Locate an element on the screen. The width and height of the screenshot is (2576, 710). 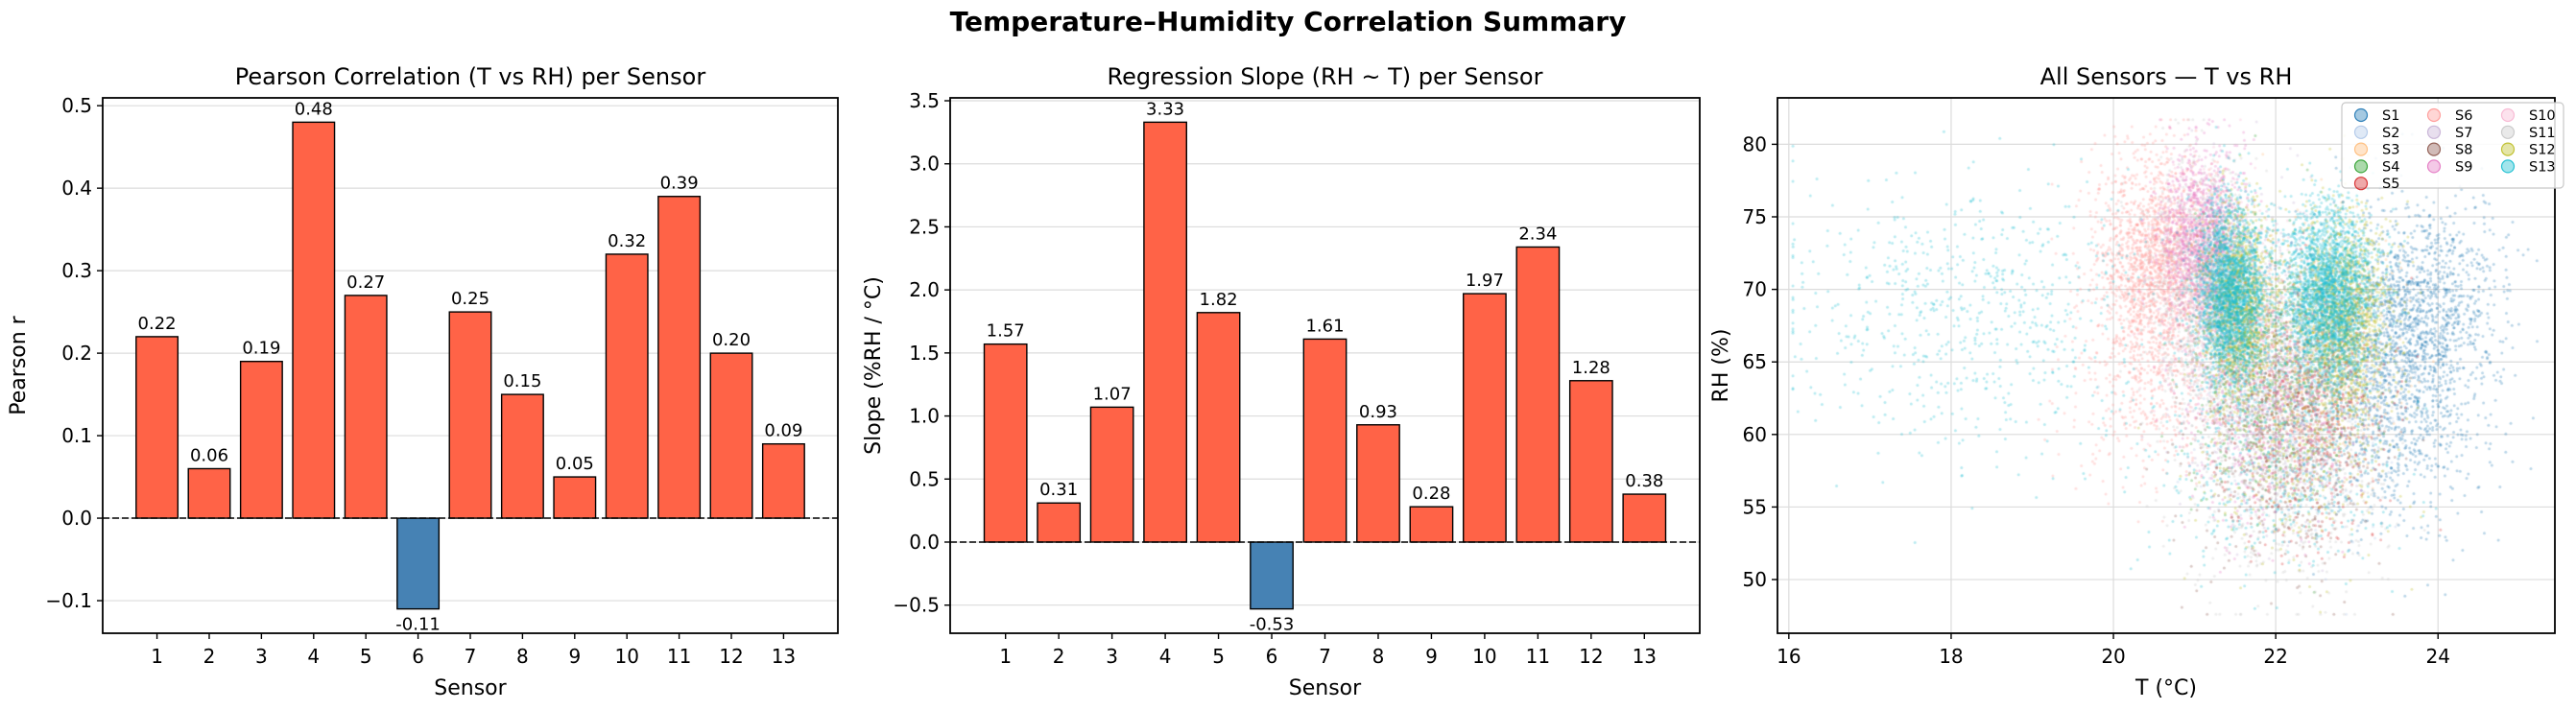
bar-value-label: 1.82 is located at coordinates (1219, 300).